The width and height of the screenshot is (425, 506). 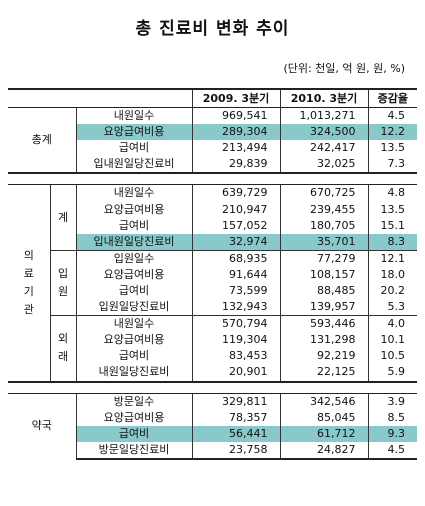 I want to click on row-v1: 969,541, so click(x=236, y=116).